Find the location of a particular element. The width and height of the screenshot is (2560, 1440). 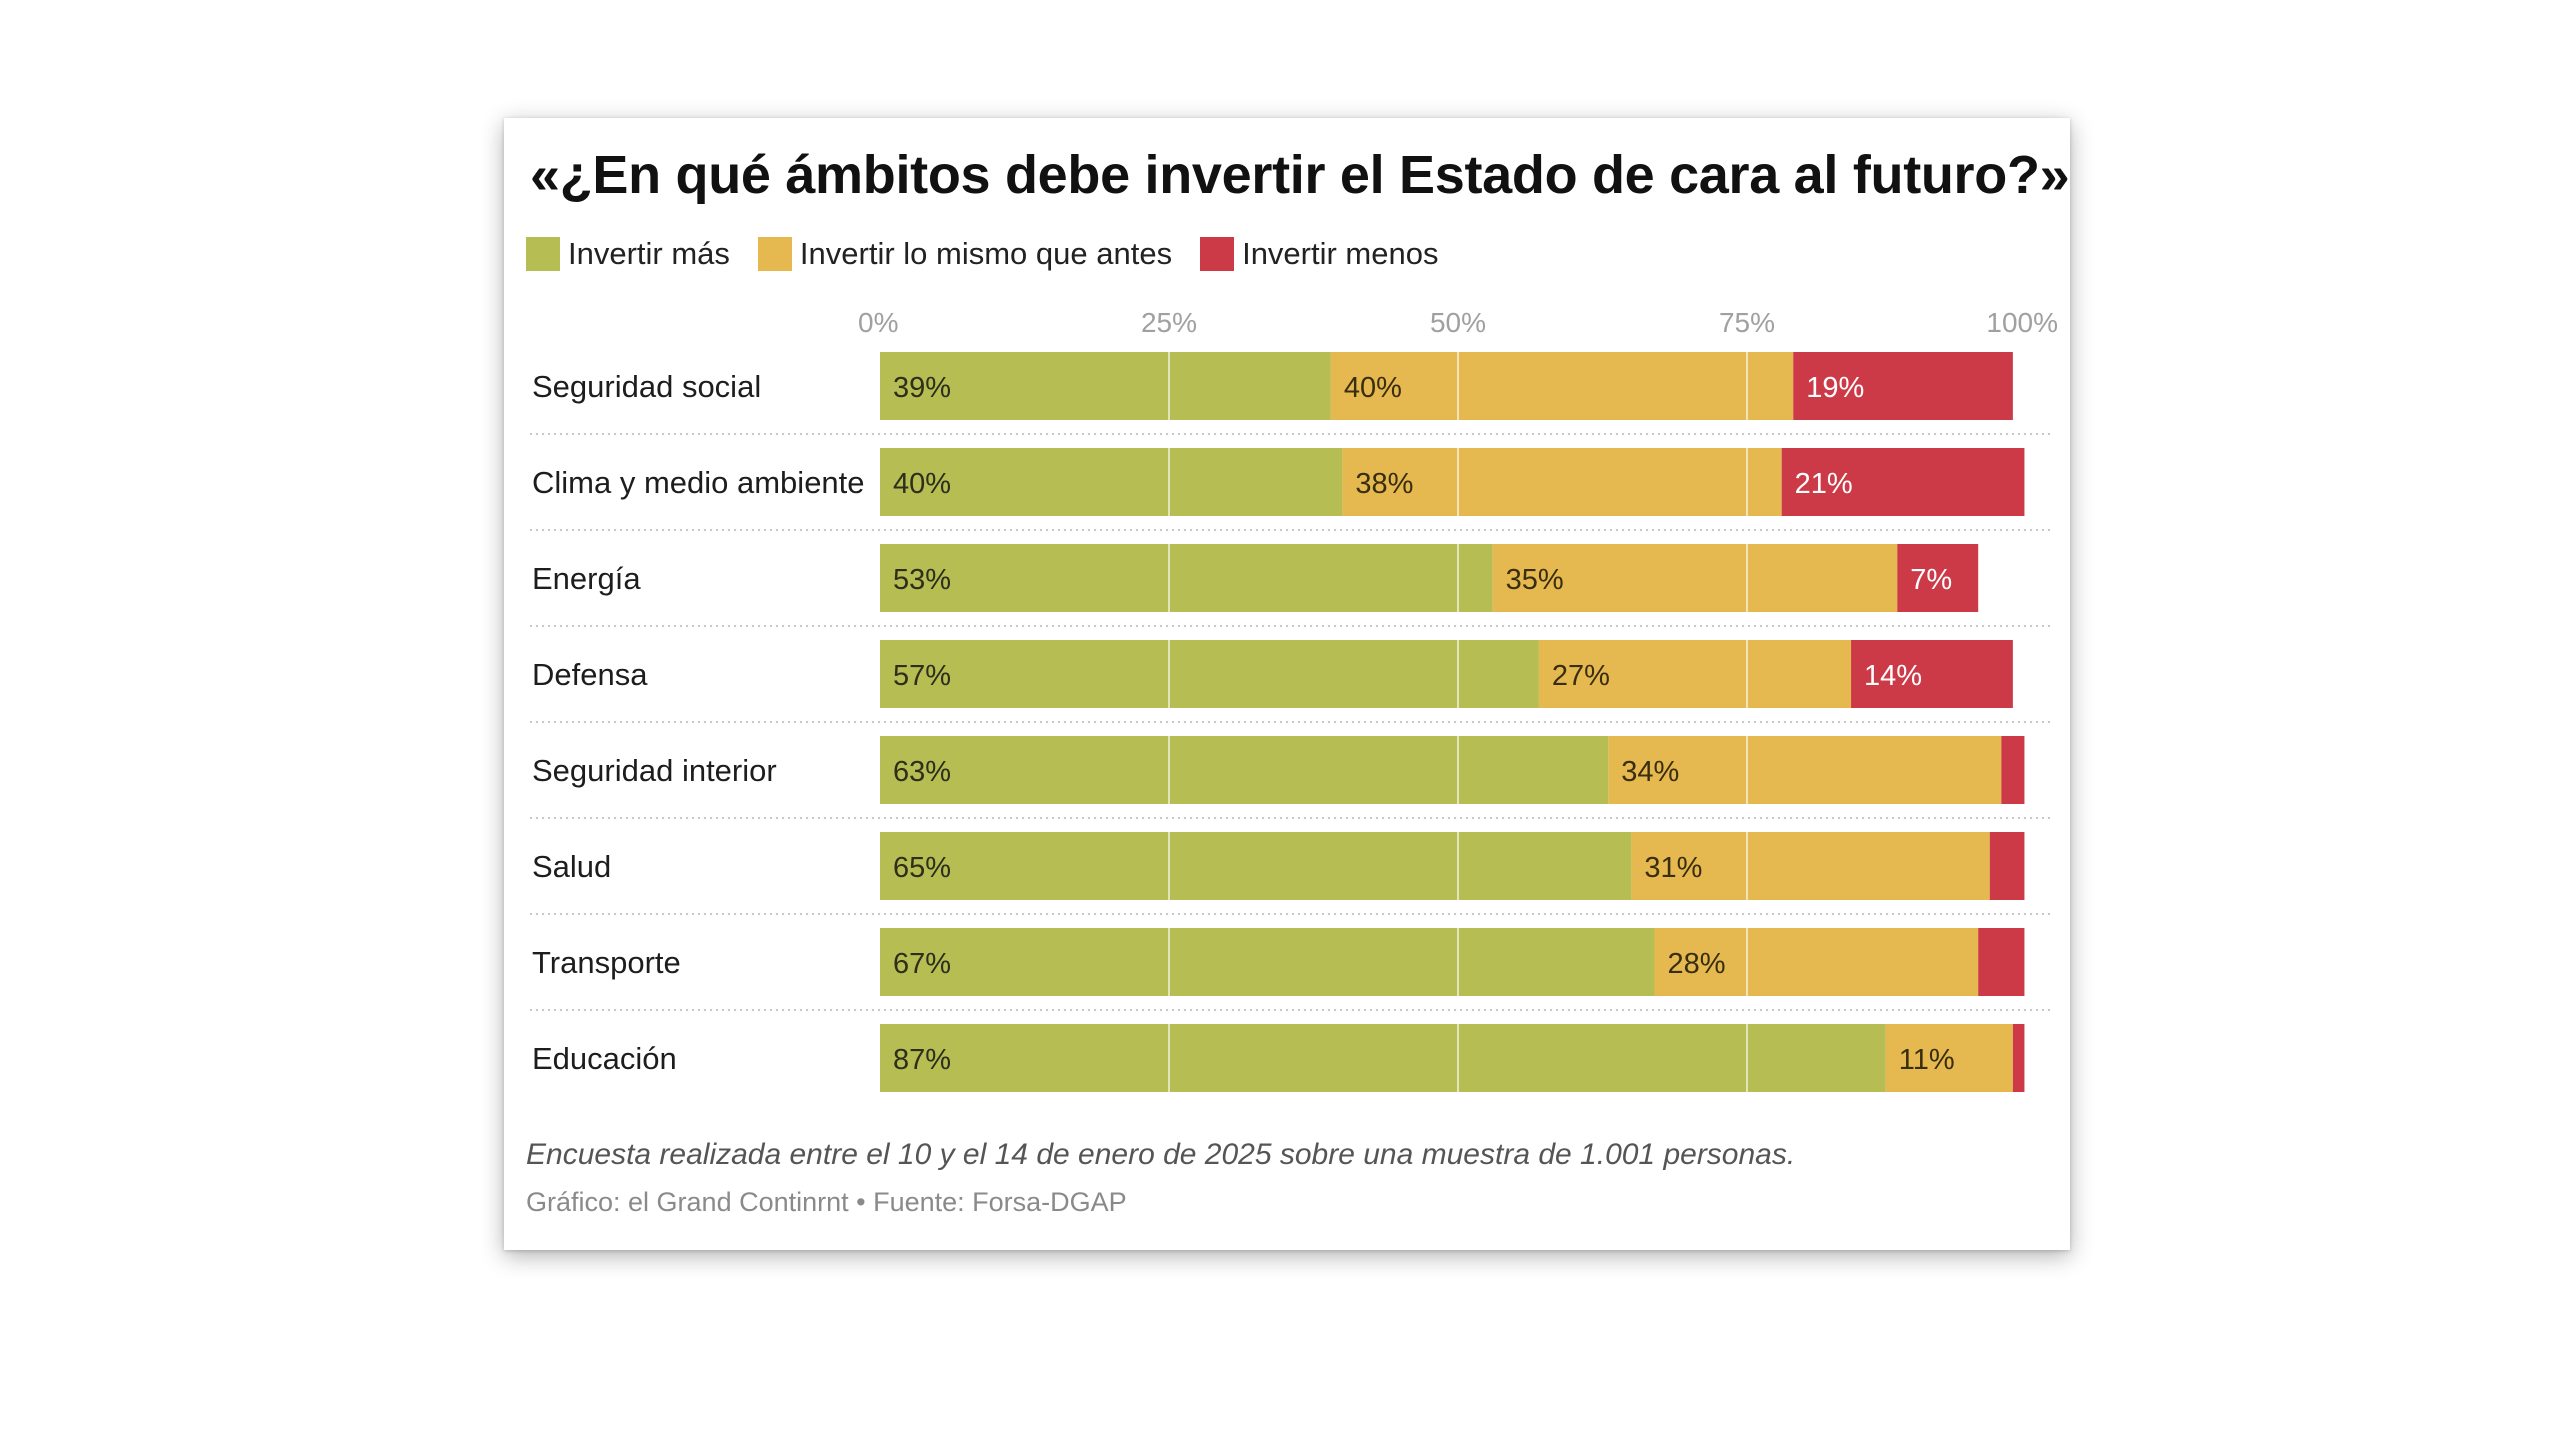

x-tick-label-2: 50% is located at coordinates (1458, 322).